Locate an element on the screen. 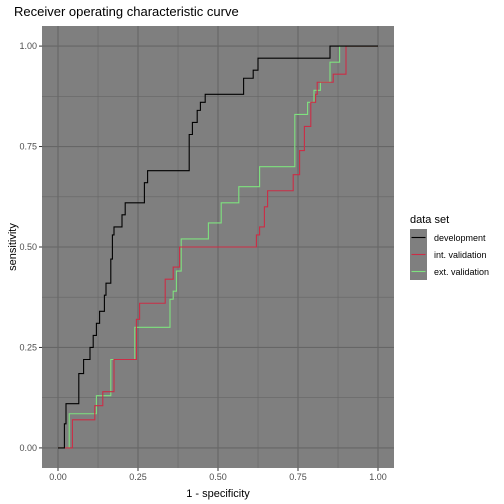  x-tick-label: 0.50 is located at coordinates (218, 477).